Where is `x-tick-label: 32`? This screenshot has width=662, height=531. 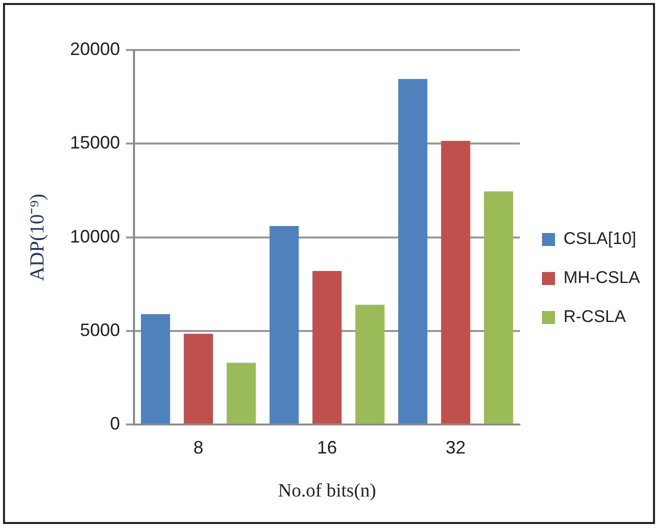
x-tick-label: 32 is located at coordinates (456, 447).